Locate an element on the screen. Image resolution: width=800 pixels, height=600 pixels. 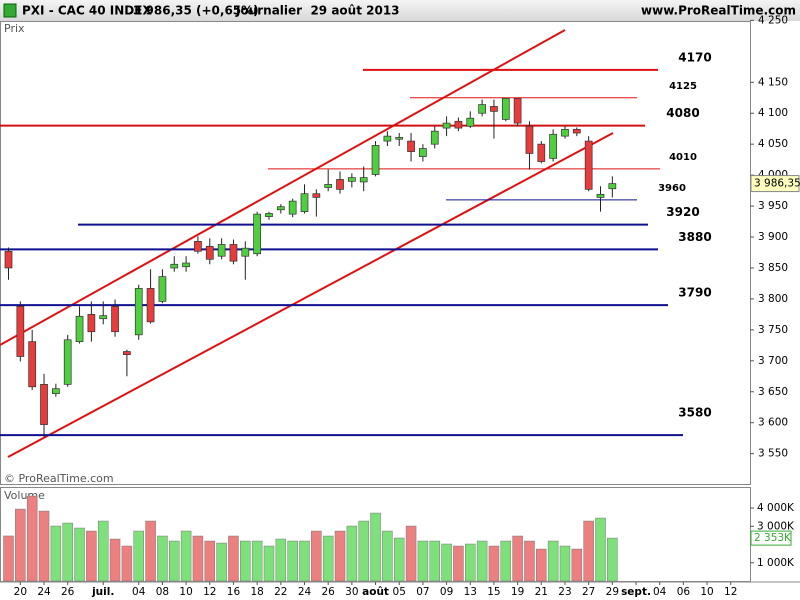
x-tick-label: 12 is located at coordinates (730, 592).